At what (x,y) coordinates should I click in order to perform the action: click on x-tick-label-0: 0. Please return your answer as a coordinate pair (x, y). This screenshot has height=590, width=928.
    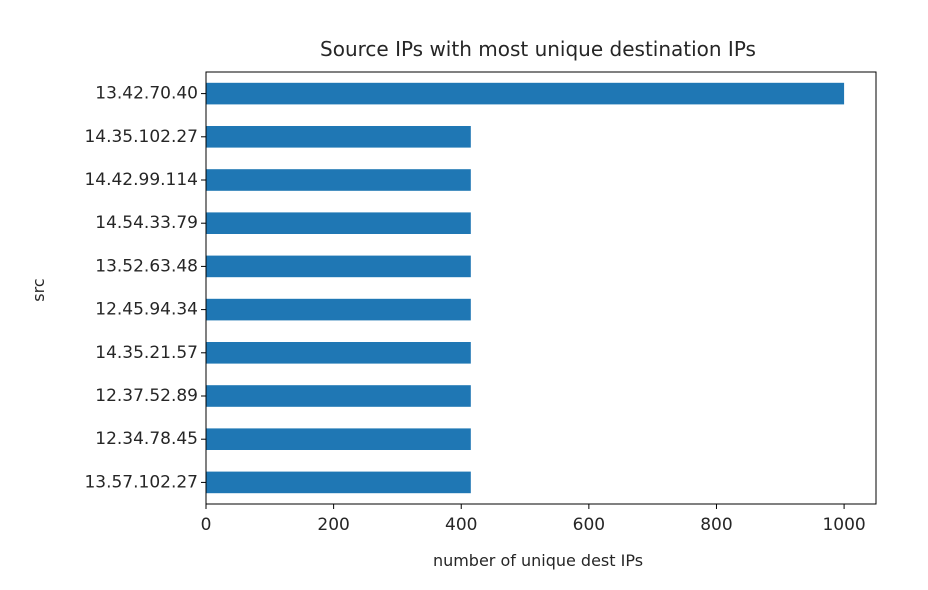
    Looking at the image, I should click on (206, 525).